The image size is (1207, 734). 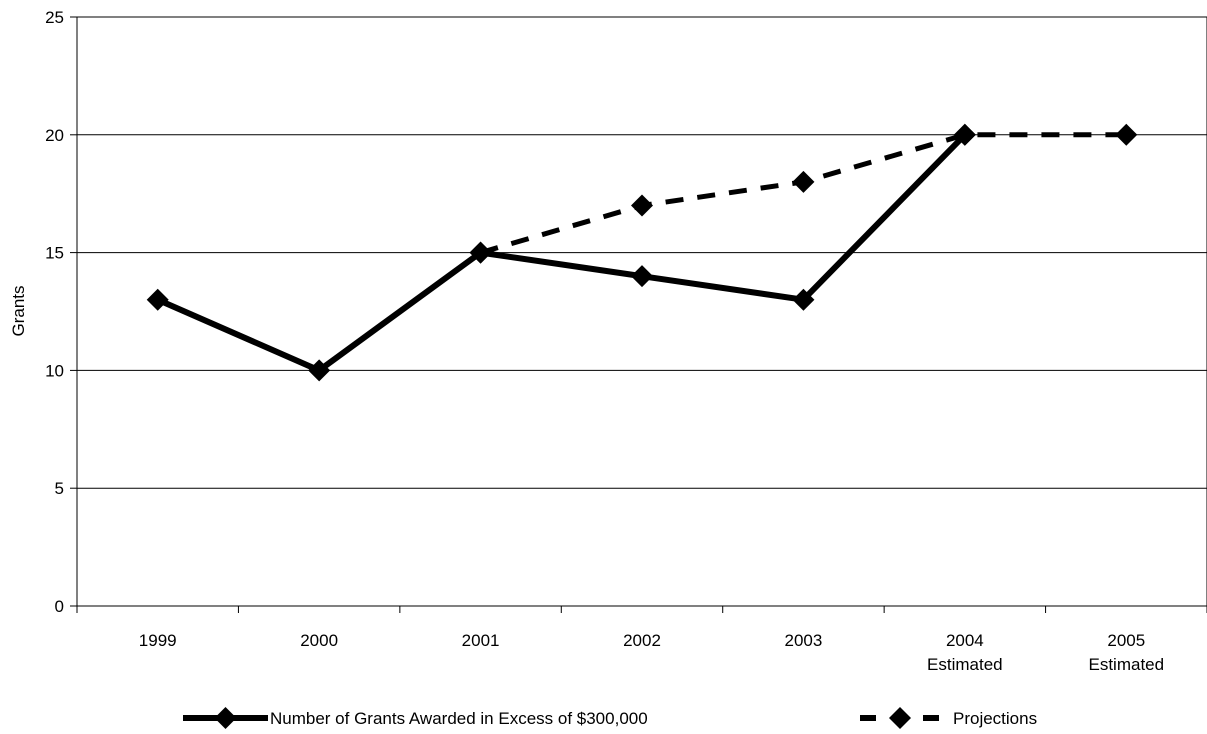 What do you see at coordinates (54, 135) in the screenshot?
I see `y-tick-label: 20` at bounding box center [54, 135].